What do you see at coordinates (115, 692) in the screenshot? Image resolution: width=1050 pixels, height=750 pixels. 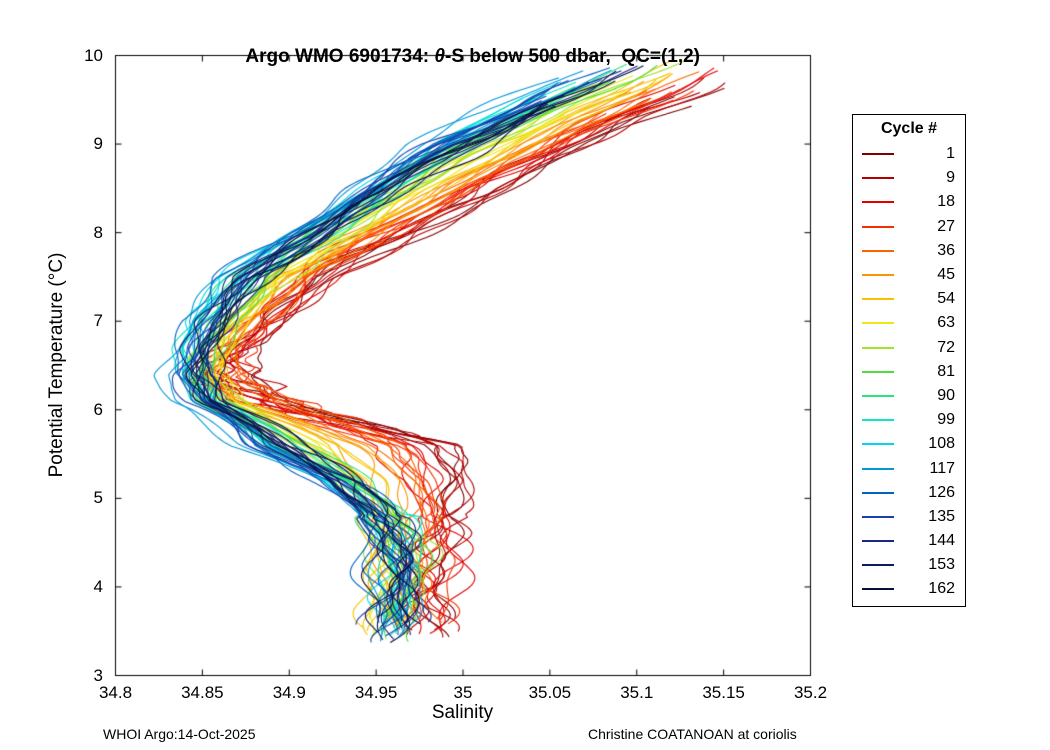 I see `x-tick-label: 34.8` at bounding box center [115, 692].